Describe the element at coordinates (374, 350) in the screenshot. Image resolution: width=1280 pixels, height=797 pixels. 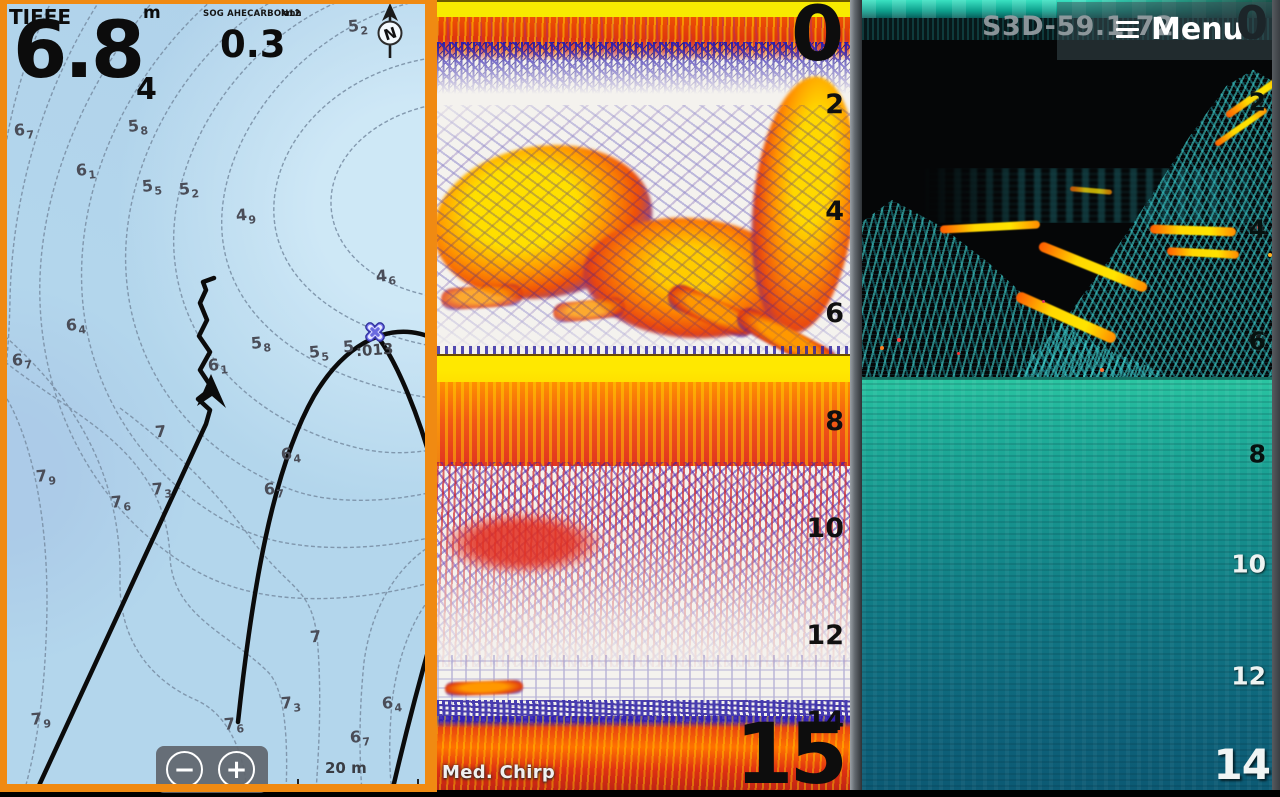
I see `waypoint-name-label: :013` at that location.